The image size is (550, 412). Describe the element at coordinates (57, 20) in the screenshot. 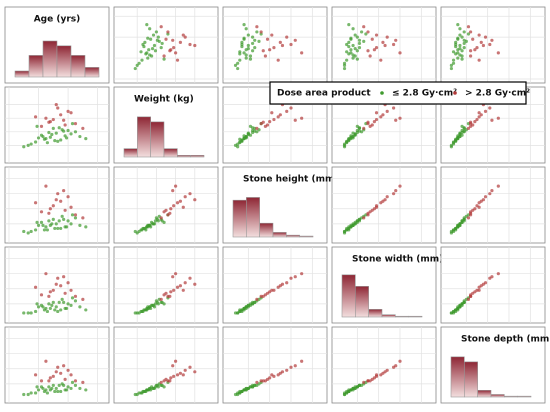

I see `variable-label: Age (yrs)` at that location.